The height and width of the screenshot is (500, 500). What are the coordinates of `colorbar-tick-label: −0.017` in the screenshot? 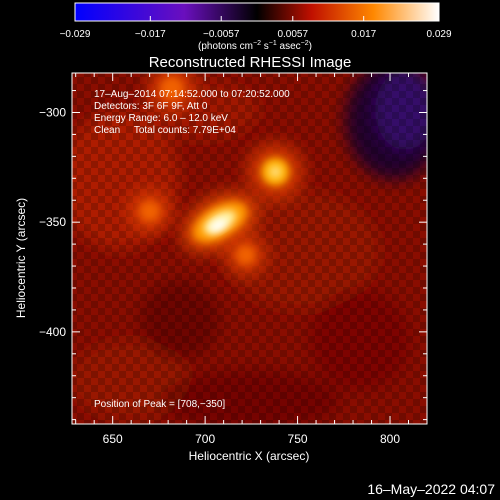 It's located at (150, 34).